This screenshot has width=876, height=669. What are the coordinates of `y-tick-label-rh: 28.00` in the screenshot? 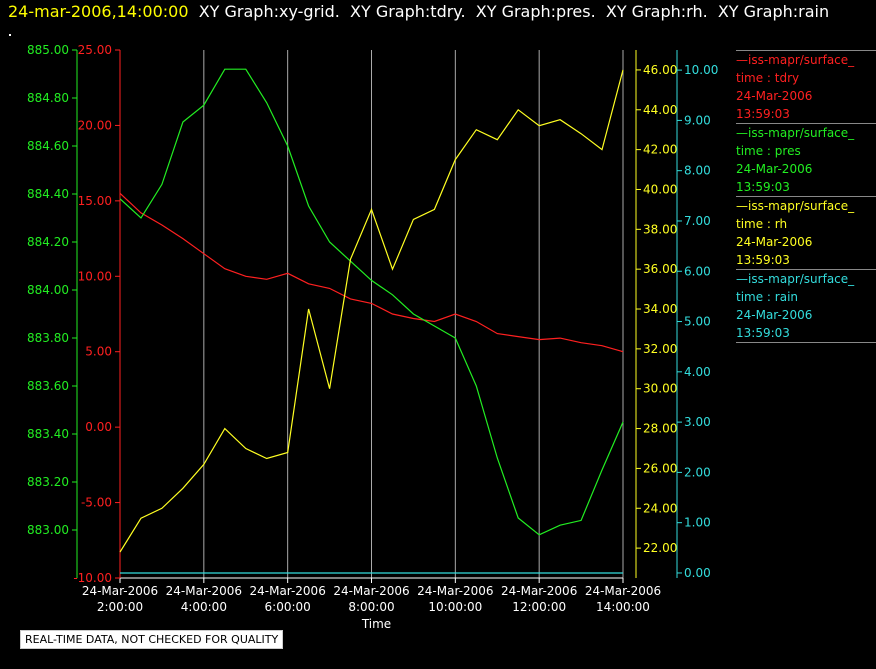 It's located at (660, 429).